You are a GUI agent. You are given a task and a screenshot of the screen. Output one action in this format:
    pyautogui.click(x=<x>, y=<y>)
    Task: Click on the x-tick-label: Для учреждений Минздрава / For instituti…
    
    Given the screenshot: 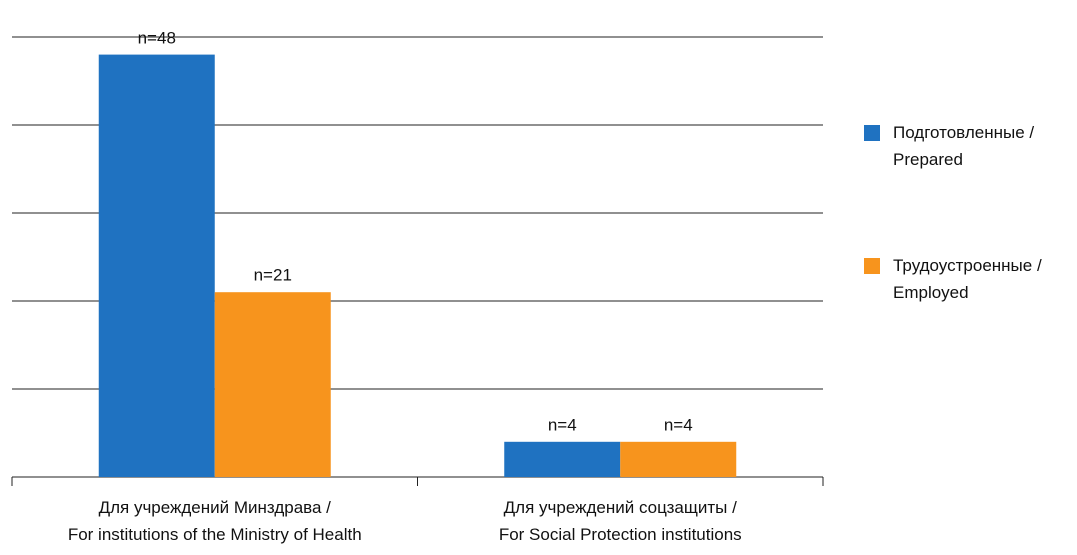 What is the action you would take?
    pyautogui.click(x=214, y=521)
    